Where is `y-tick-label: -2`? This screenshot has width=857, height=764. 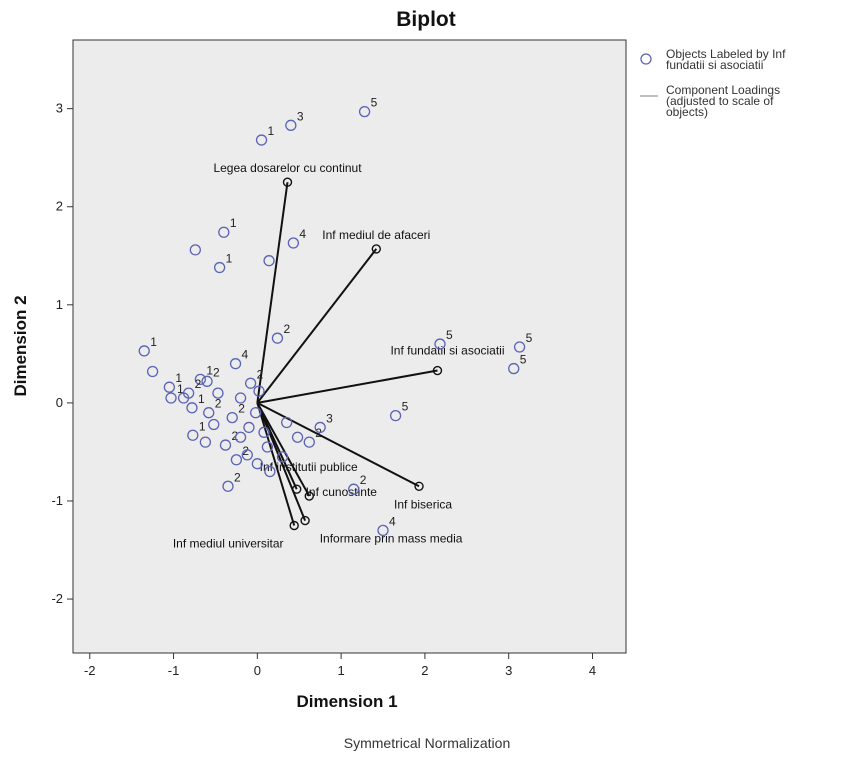 y-tick-label: -2 is located at coordinates (57, 598).